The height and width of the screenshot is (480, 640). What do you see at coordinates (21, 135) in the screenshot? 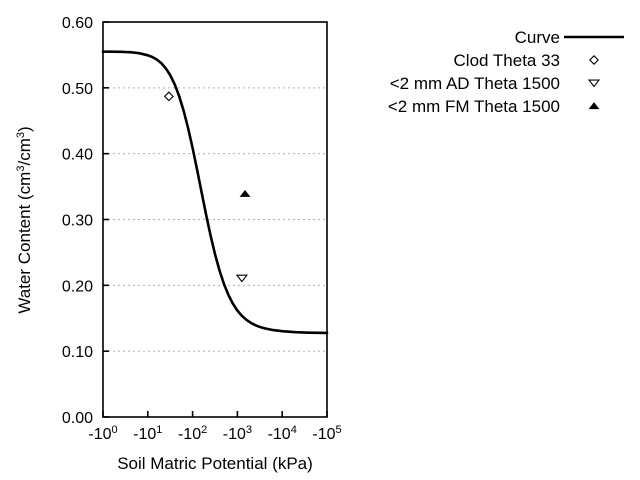
I see `y-axis-title-superscript-2: 3` at bounding box center [21, 135].